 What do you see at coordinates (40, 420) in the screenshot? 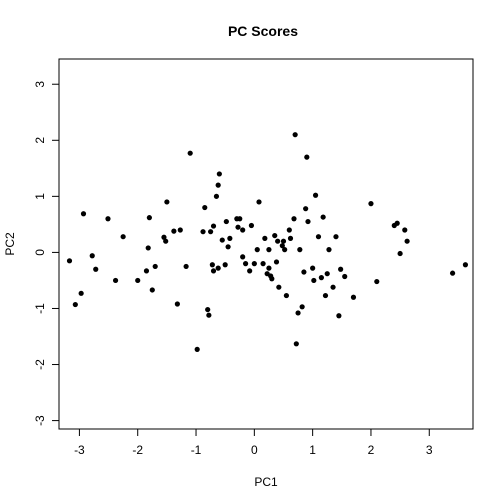
I see `y-tick-label: -3` at bounding box center [40, 420].